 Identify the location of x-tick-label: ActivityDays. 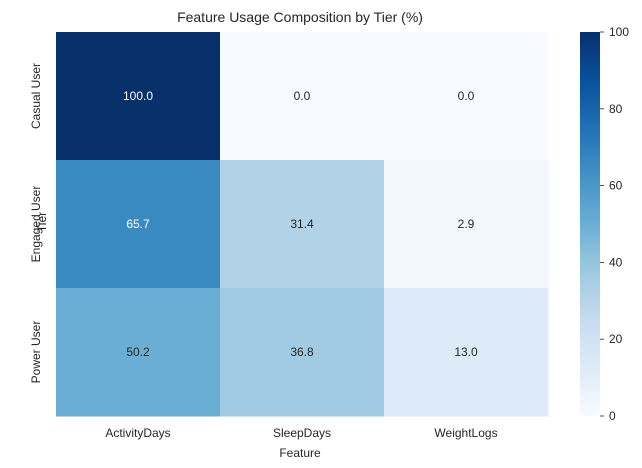
(137, 433).